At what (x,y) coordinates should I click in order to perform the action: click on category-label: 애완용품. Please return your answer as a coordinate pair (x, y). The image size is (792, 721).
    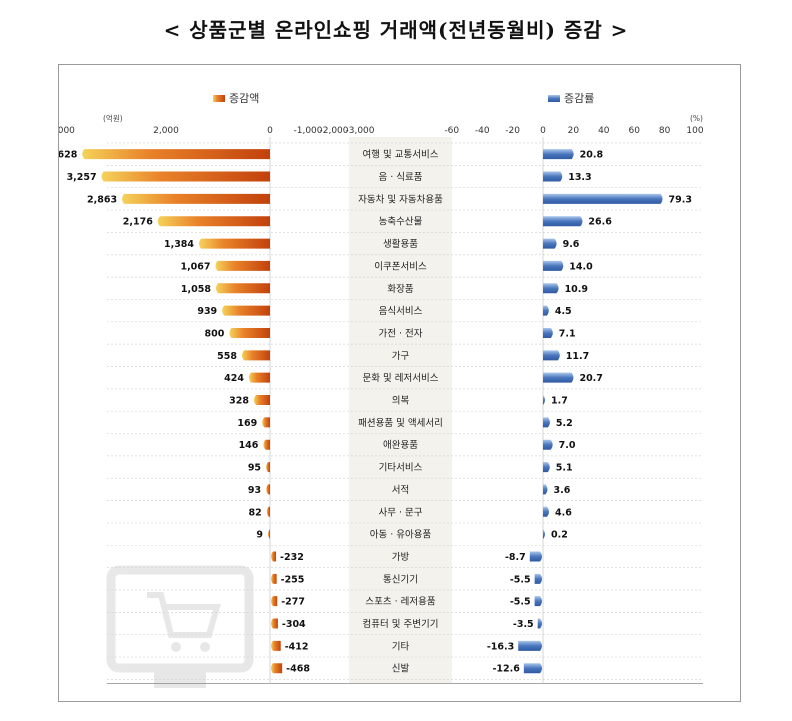
    Looking at the image, I should click on (400, 445).